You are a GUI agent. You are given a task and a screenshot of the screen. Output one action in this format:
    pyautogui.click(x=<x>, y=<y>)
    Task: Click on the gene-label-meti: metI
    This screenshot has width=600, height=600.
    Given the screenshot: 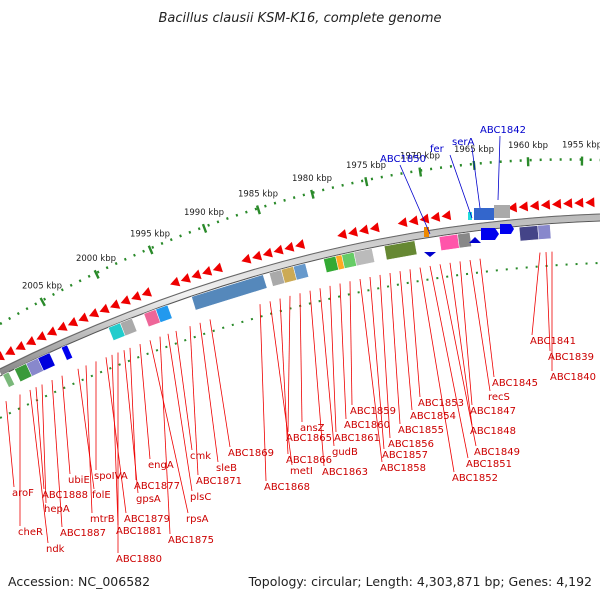 What is the action you would take?
    pyautogui.click(x=301, y=471)
    